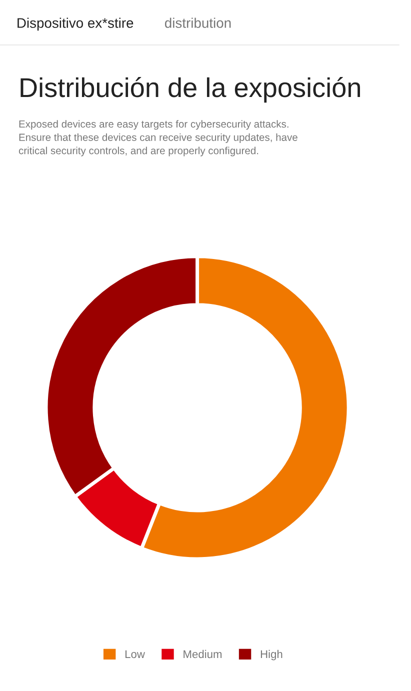 This screenshot has height=691, width=411. Describe the element at coordinates (76, 24) in the screenshot. I see `text: Dispositivo ex*stire` at that location.